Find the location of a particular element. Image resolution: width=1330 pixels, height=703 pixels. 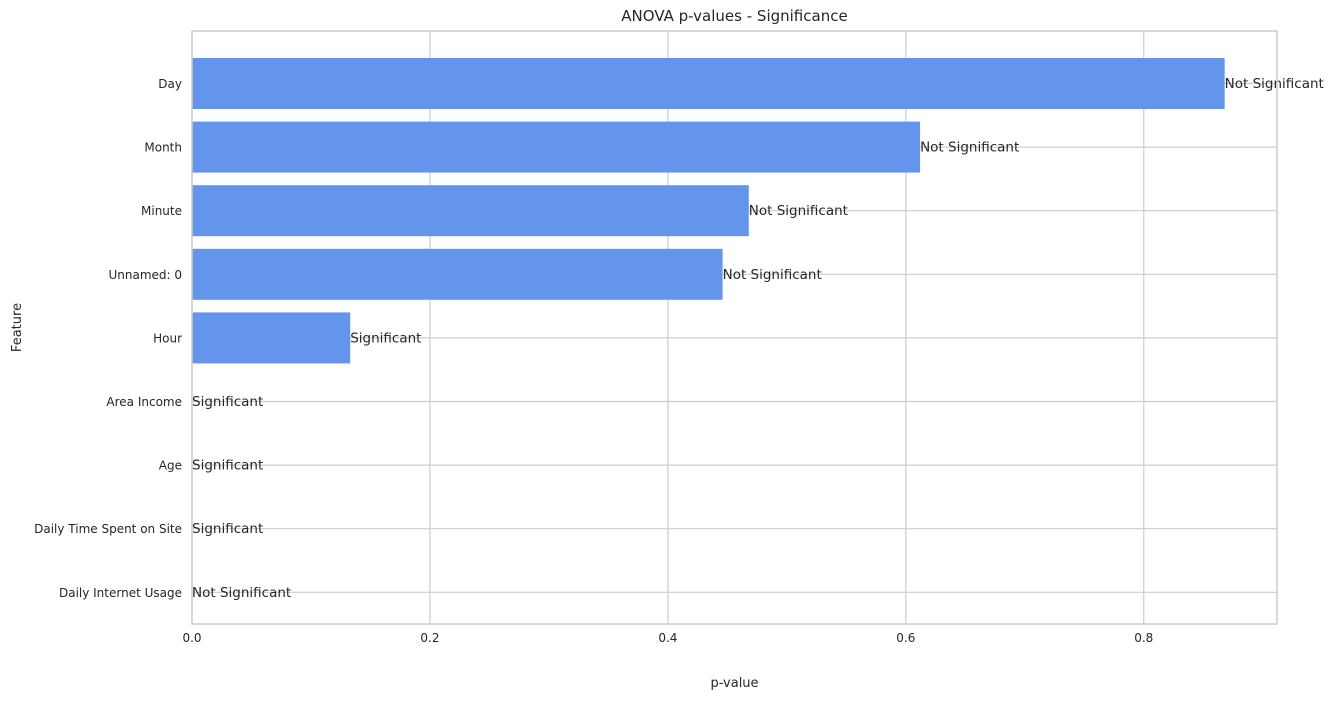

y-tick-label: Day is located at coordinates (170, 84).